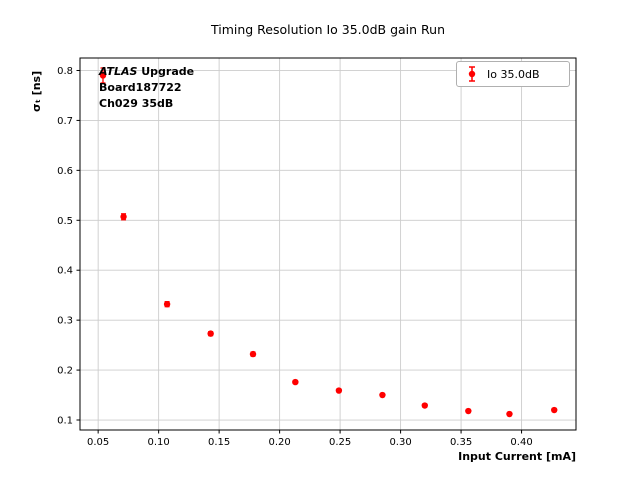 The image size is (640, 480). What do you see at coordinates (65, 171) in the screenshot?
I see `y-tick-label: 0.6` at bounding box center [65, 171].